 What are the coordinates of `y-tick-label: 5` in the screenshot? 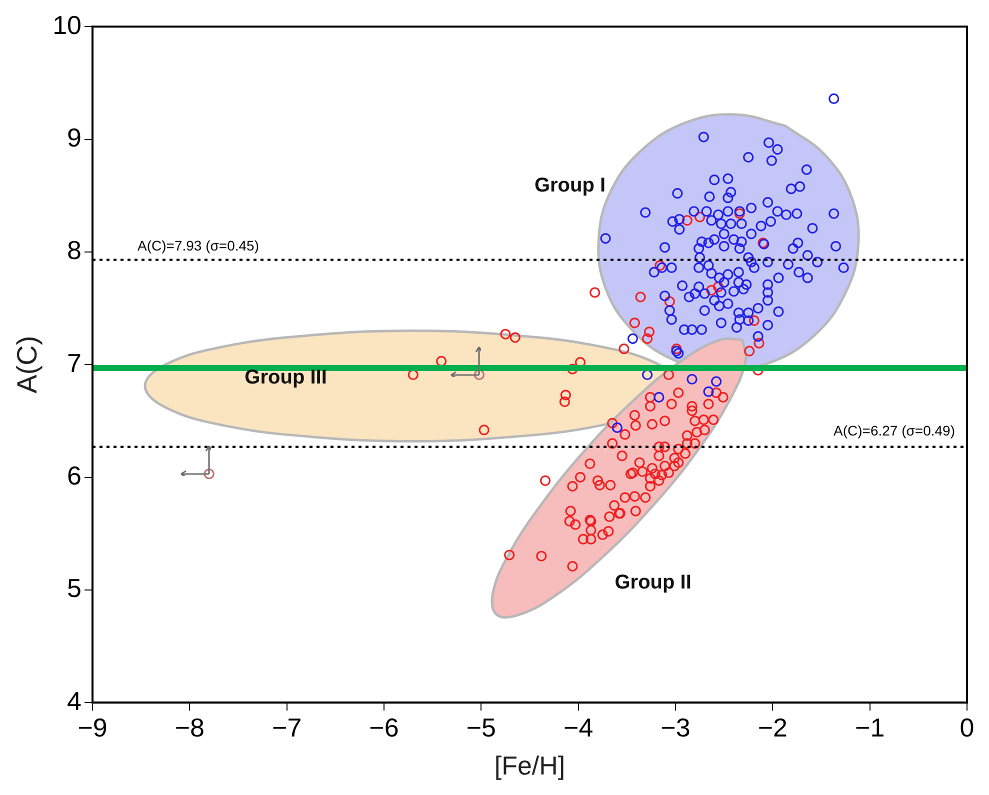 It's located at (74, 588).